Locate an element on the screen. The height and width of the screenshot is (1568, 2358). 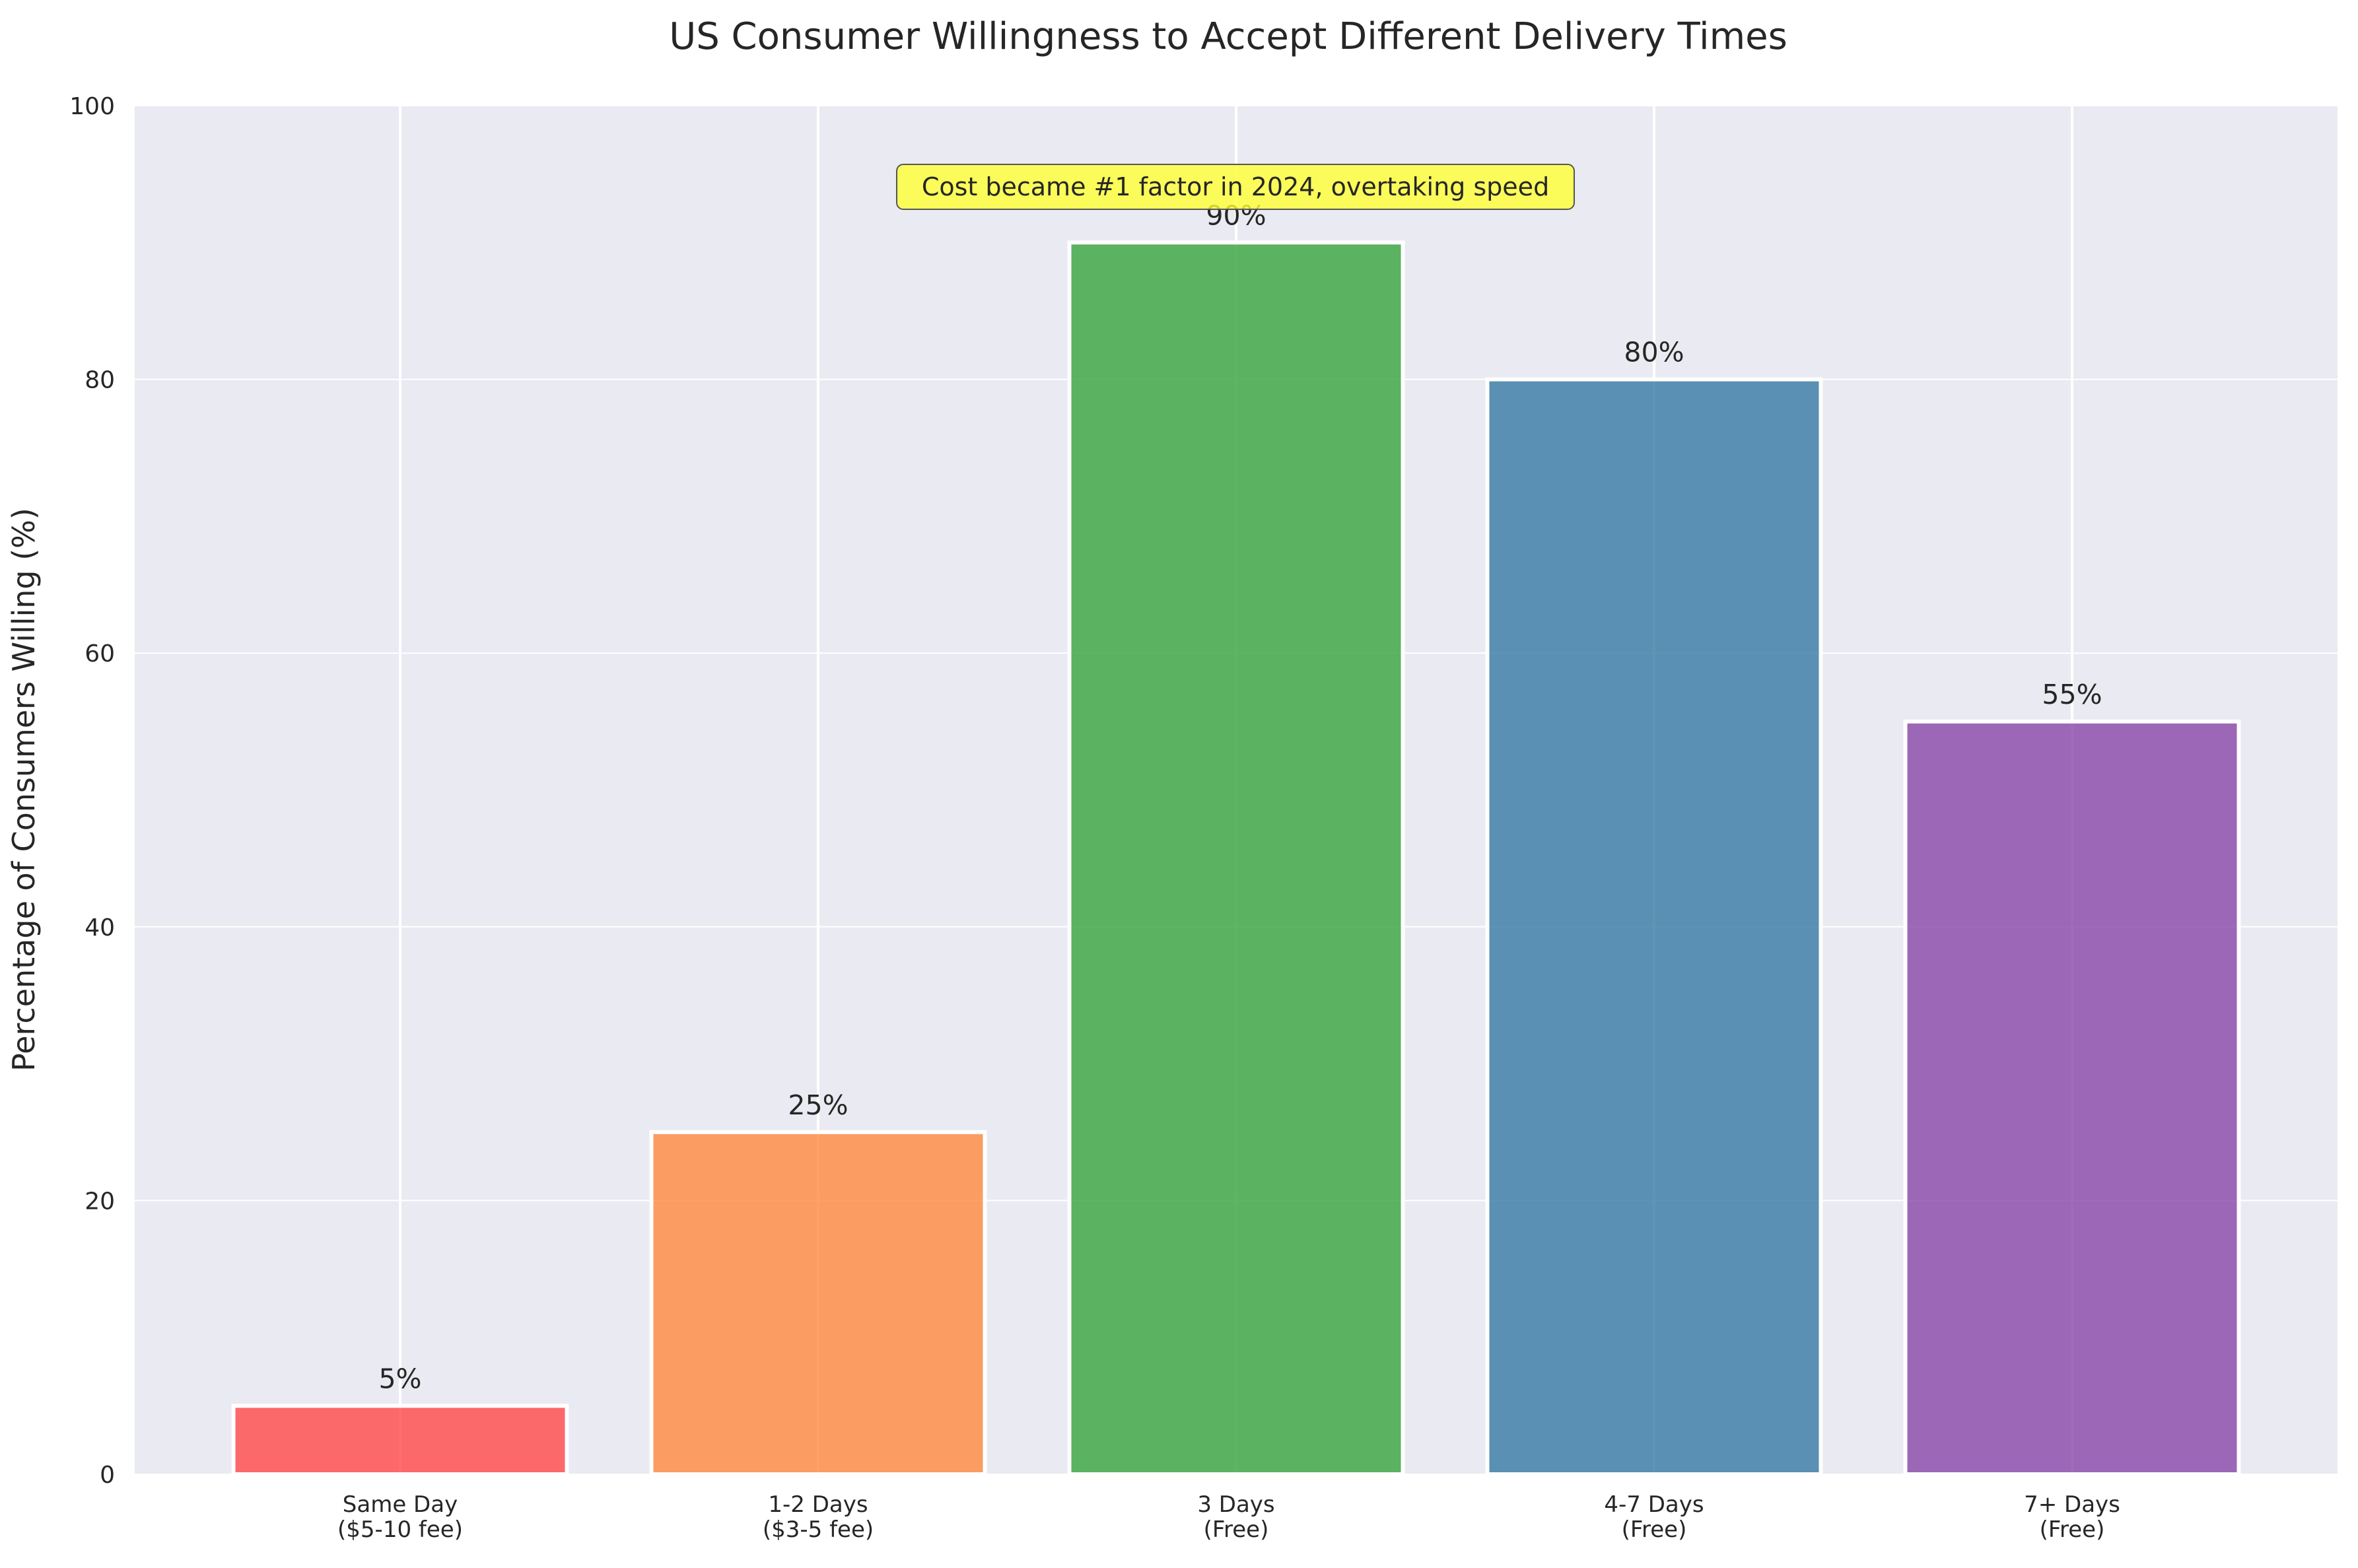
data-label-1: 25% is located at coordinates (818, 1105).